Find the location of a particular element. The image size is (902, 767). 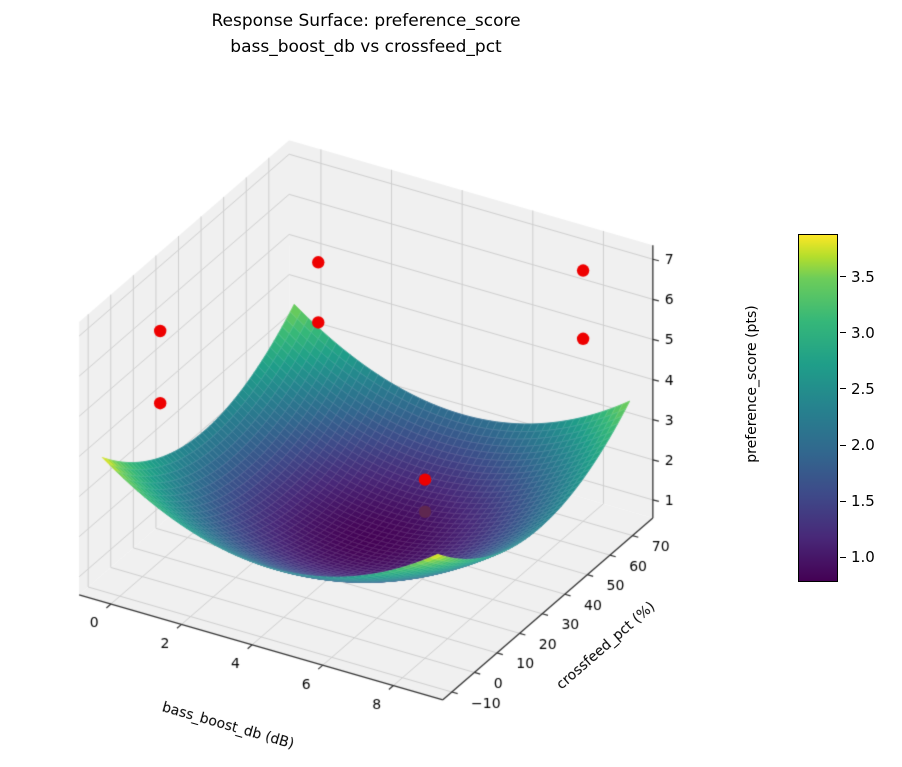

colorbar-tick-label: 3.0 is located at coordinates (863, 332).